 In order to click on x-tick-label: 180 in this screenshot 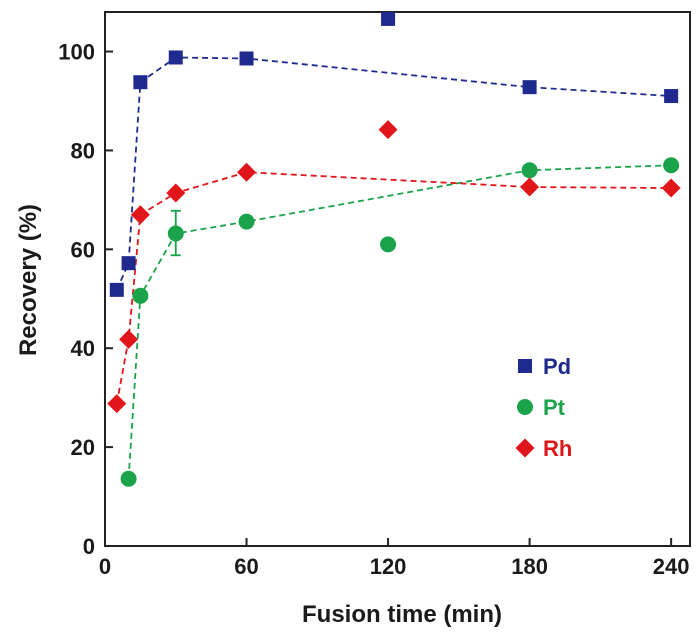, I will do `click(529, 566)`.